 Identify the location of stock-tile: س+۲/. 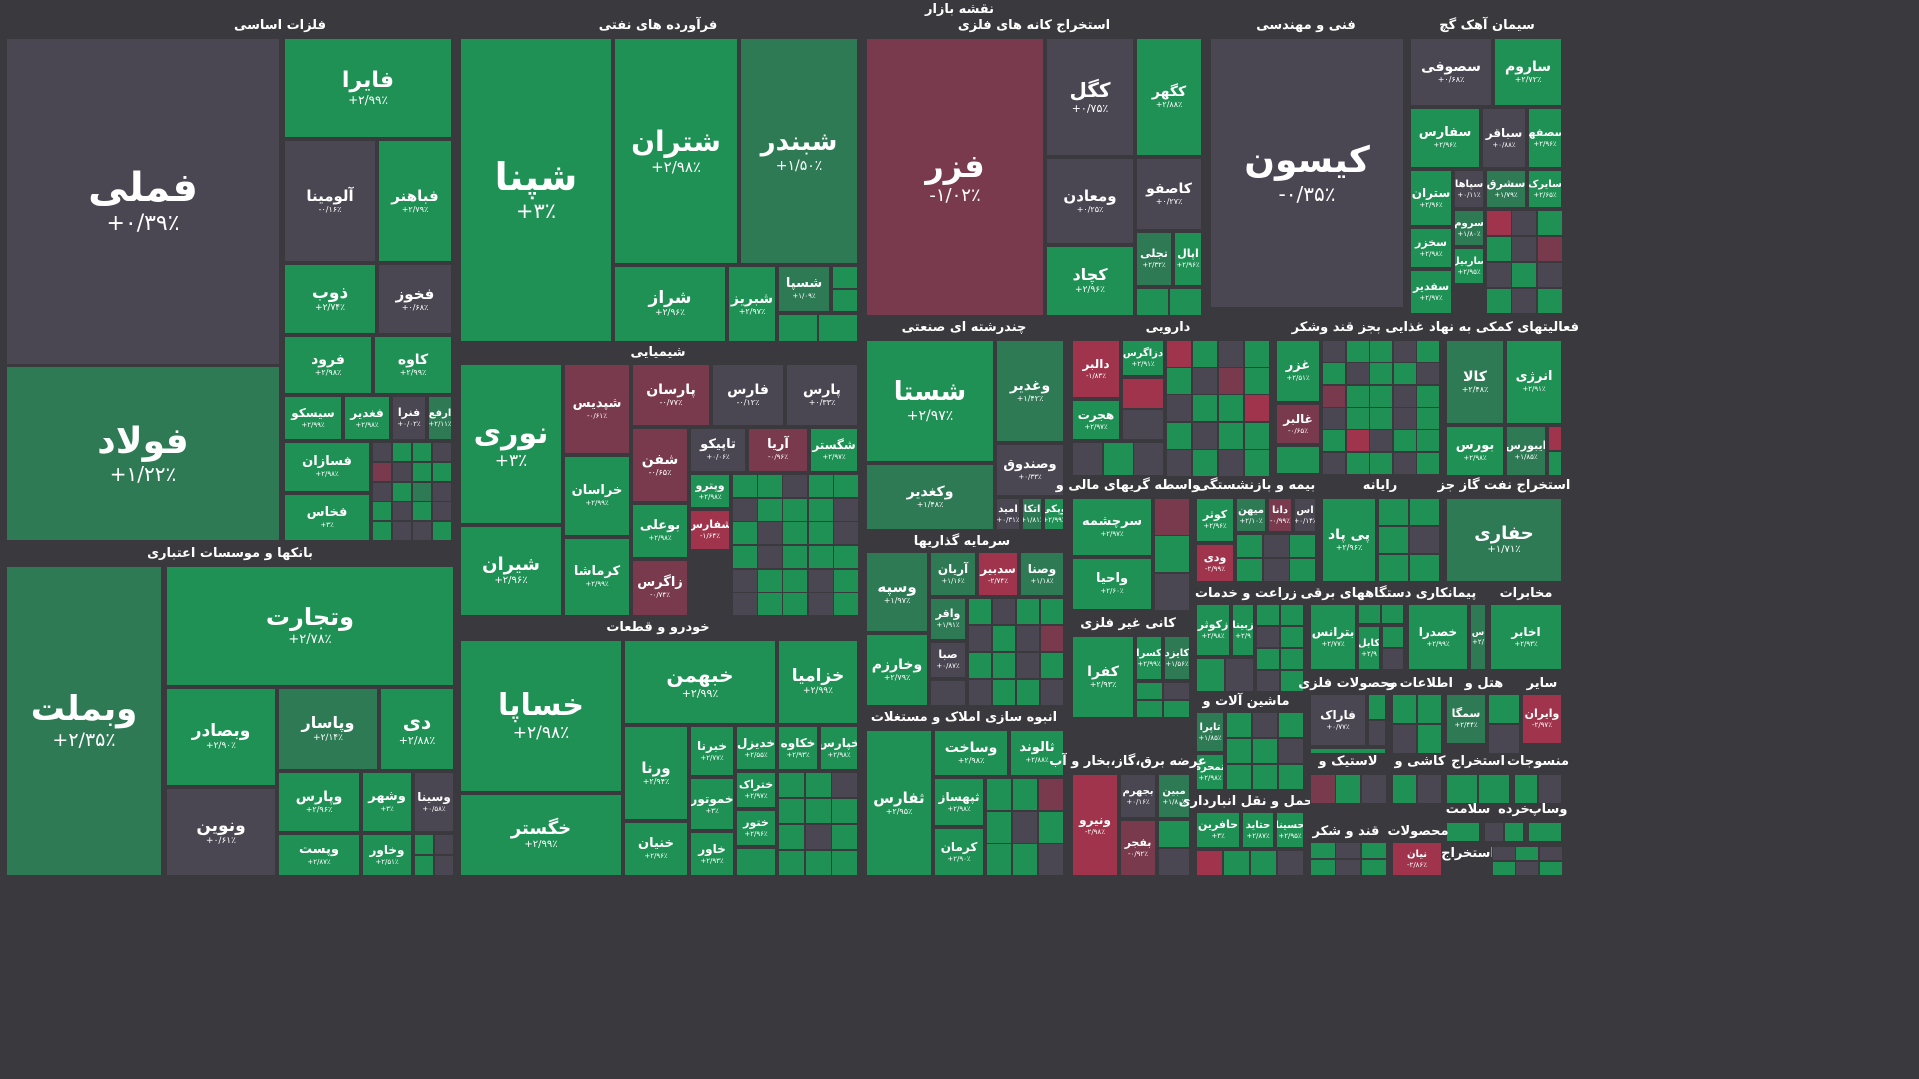
(1478, 637).